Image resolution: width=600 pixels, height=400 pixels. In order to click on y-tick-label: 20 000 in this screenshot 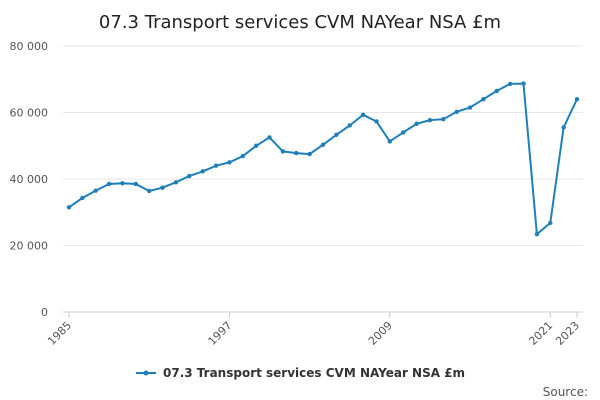, I will do `click(29, 246)`.